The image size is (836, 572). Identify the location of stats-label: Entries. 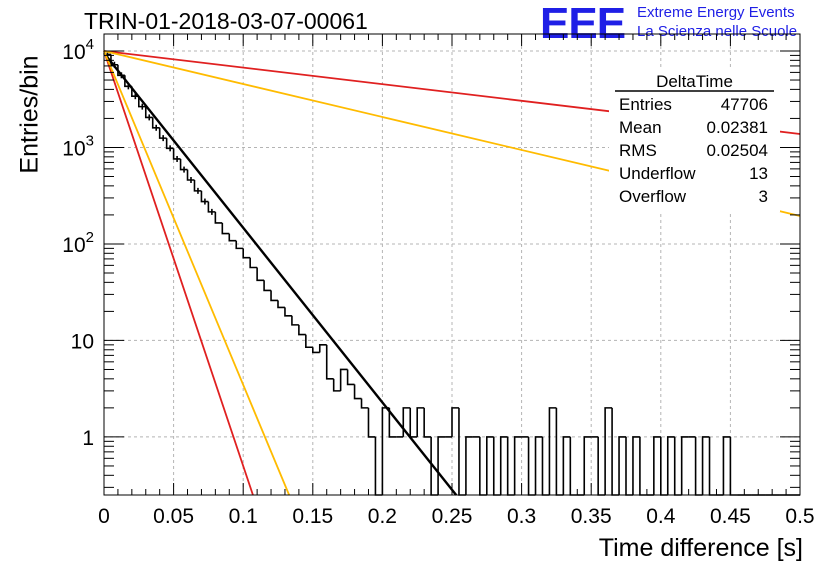
(645, 104).